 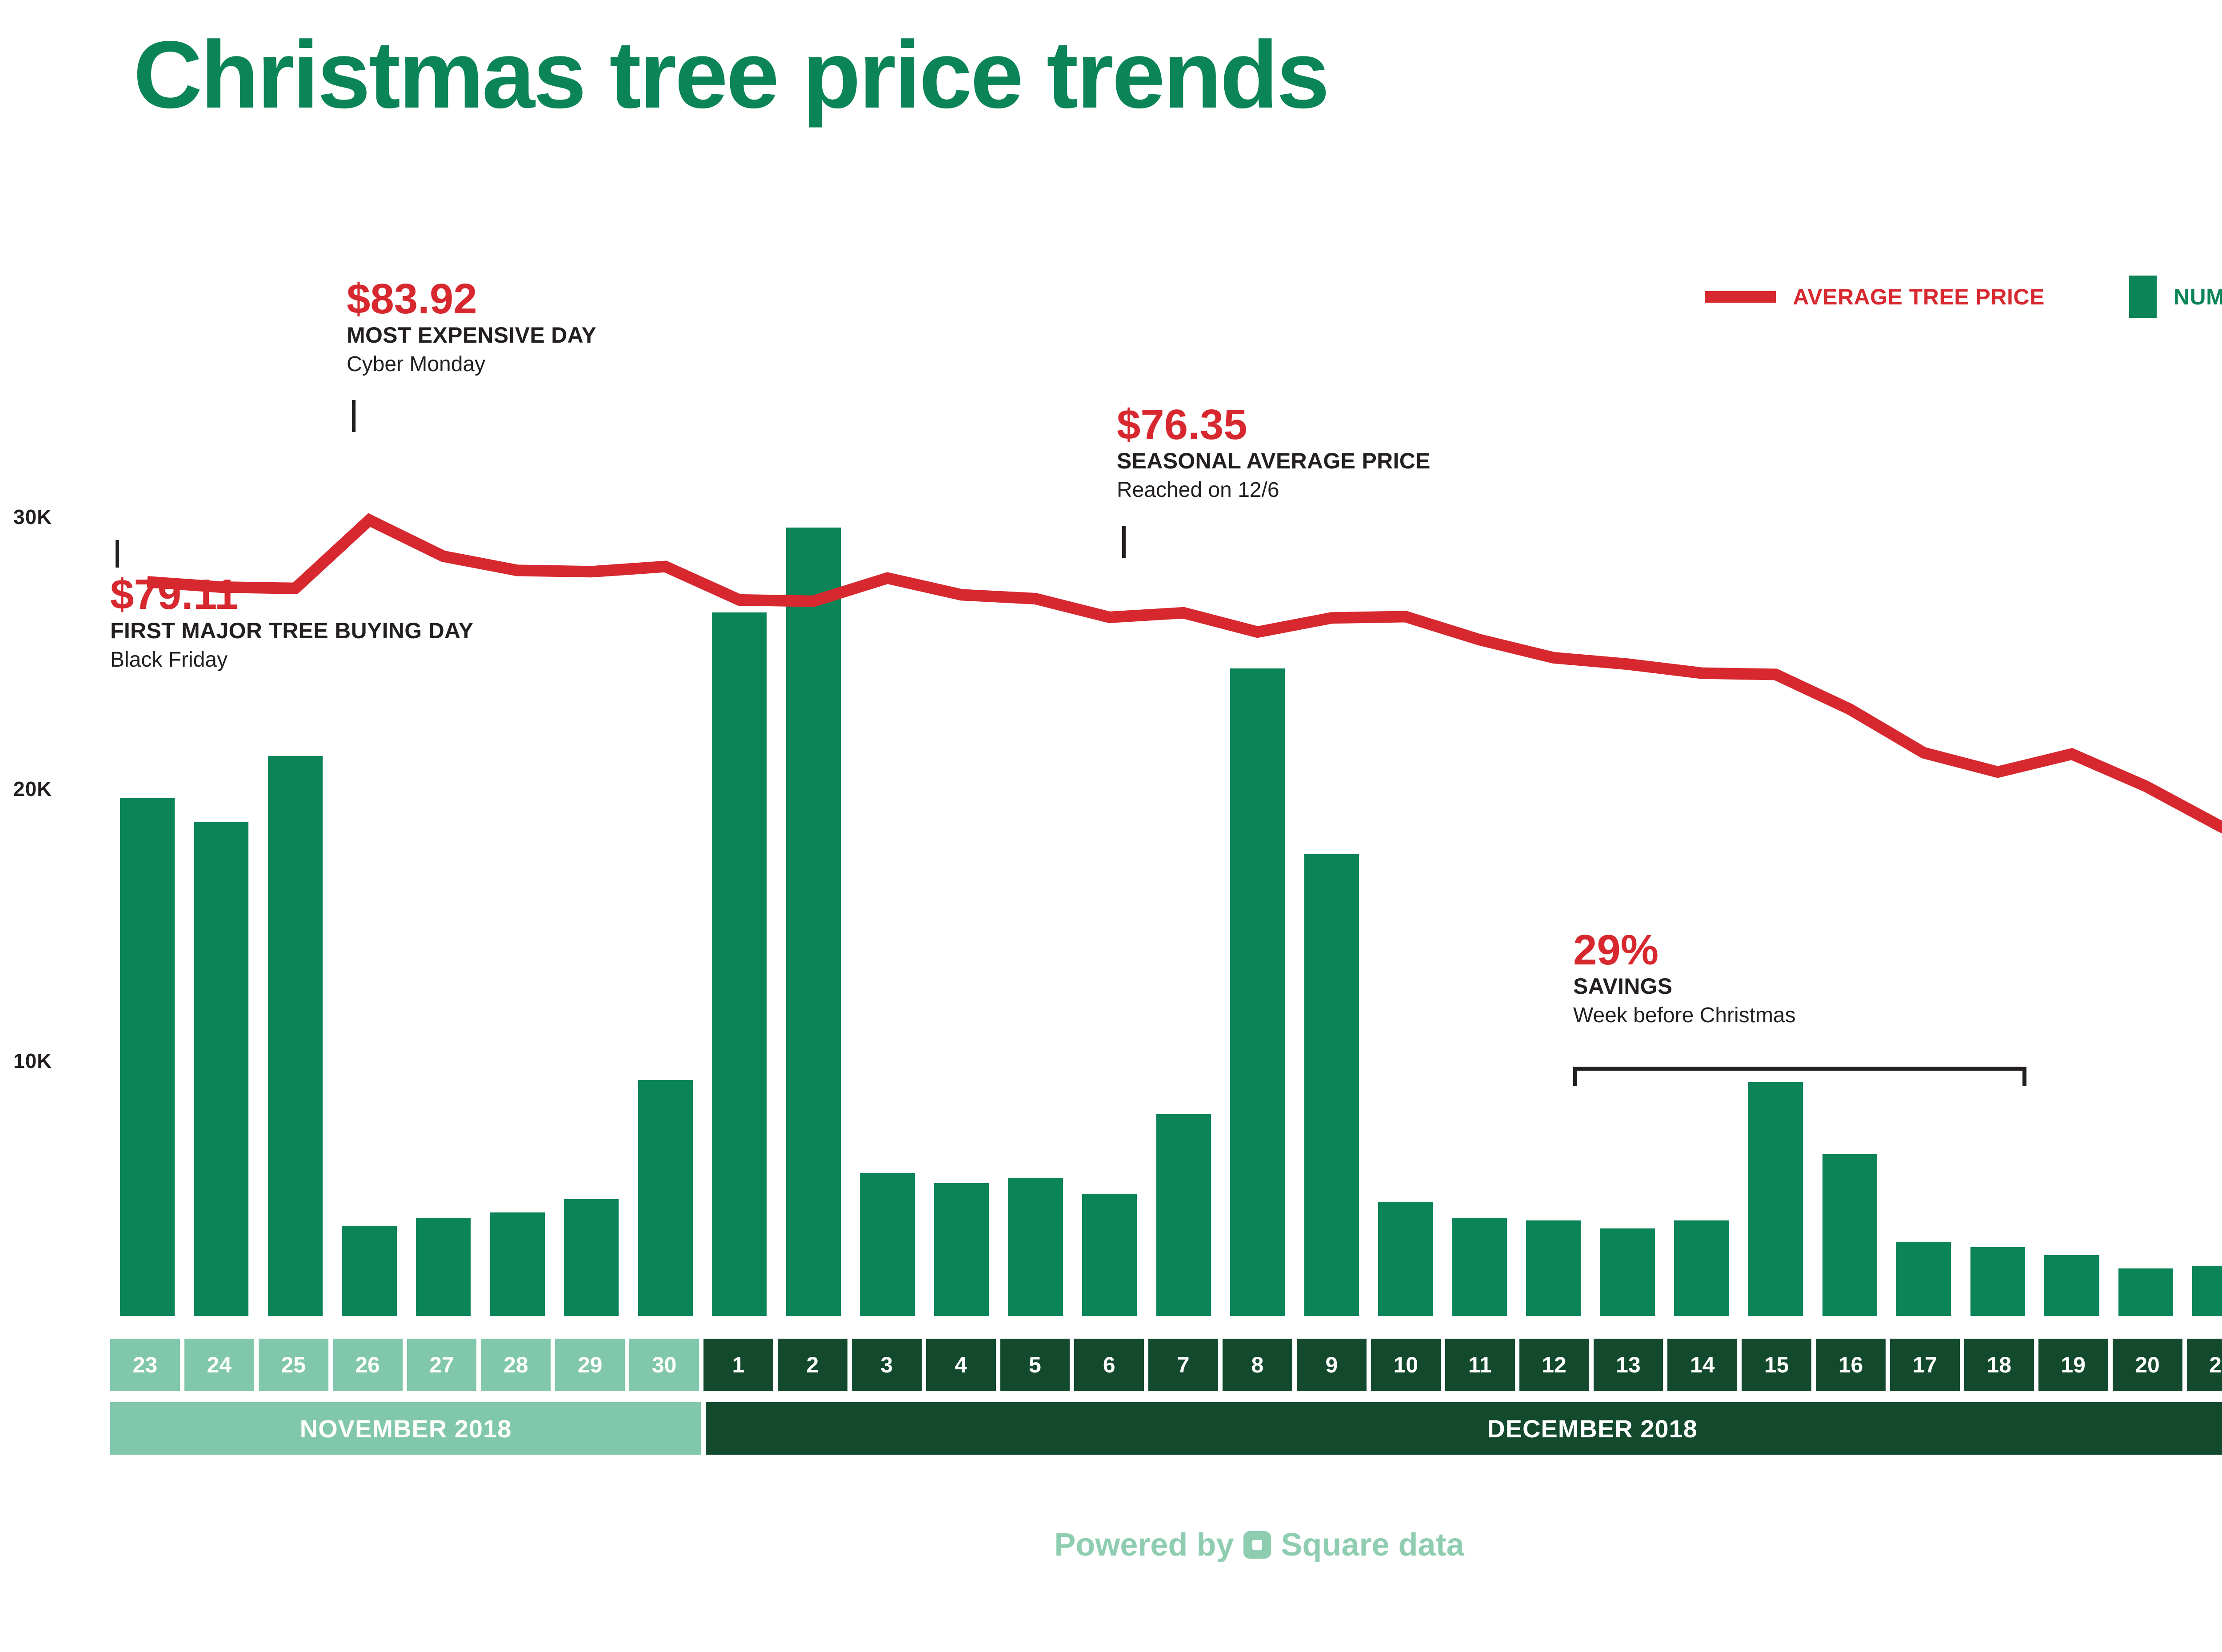 What do you see at coordinates (1800, 1076) in the screenshot?
I see `savings-range-bracket` at bounding box center [1800, 1076].